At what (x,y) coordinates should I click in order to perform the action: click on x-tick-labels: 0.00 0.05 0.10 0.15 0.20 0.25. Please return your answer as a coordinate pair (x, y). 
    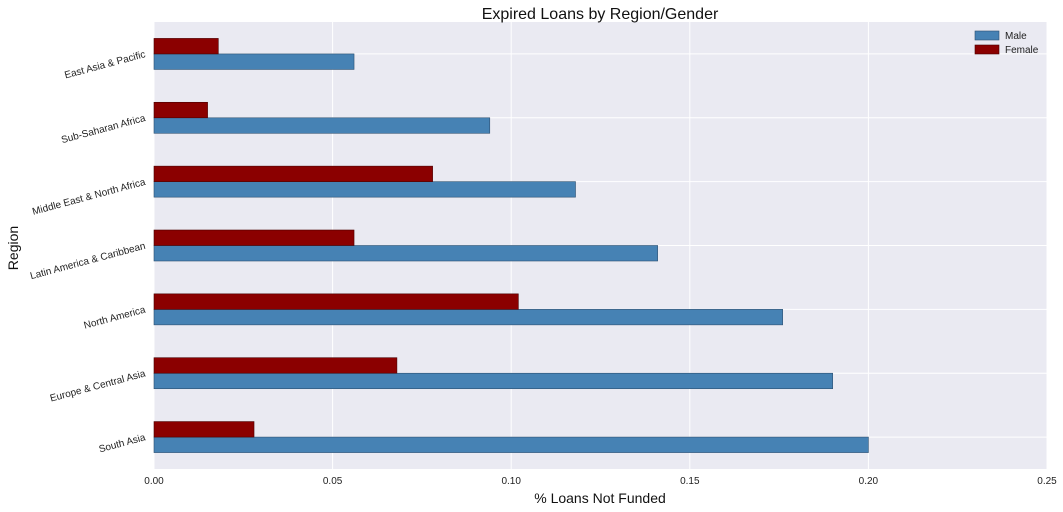
    Looking at the image, I should click on (600, 481).